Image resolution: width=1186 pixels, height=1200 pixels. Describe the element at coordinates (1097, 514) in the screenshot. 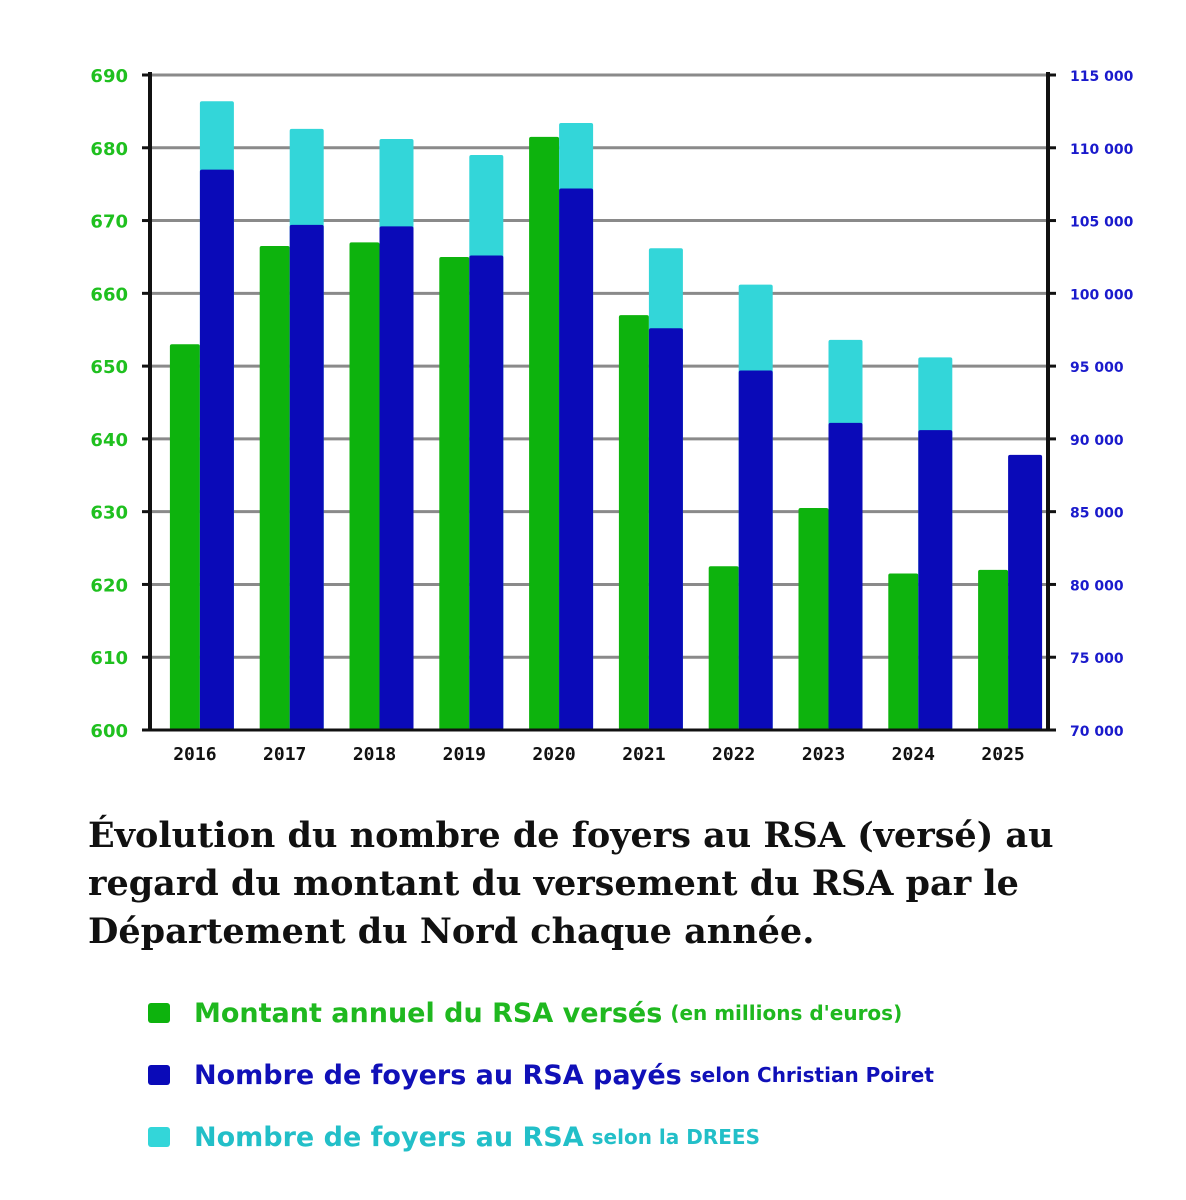

I see `y-right-tick-label: 85 000` at that location.